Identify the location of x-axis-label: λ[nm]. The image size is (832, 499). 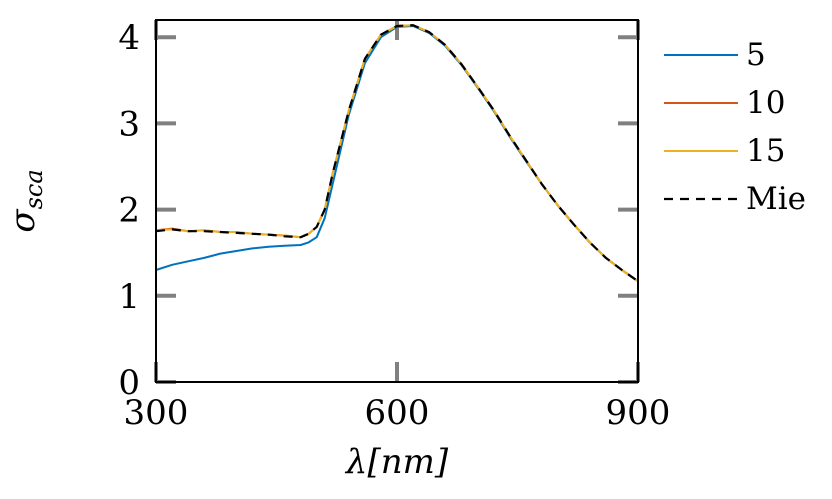
(396, 462).